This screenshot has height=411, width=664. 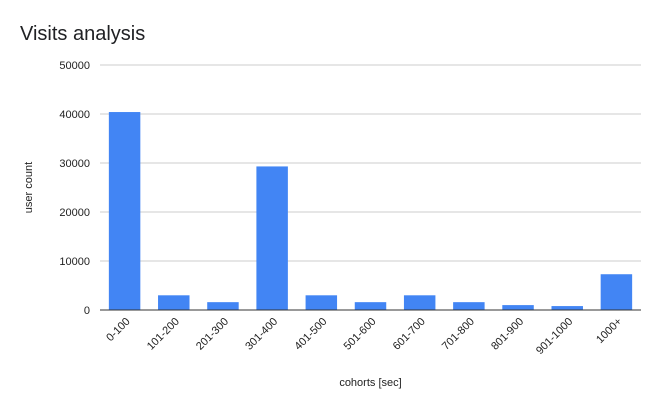 I want to click on y-tick-label: 0, so click(x=87, y=311).